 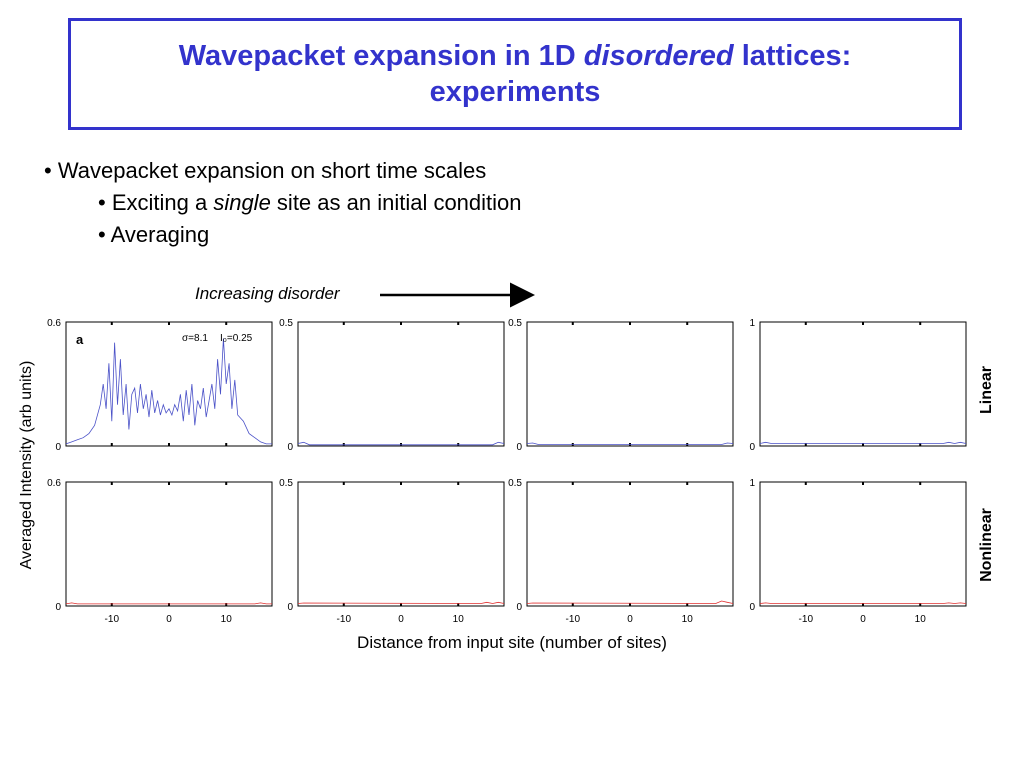 I want to click on i0-annotation: I₀=0.25, so click(x=236, y=338).